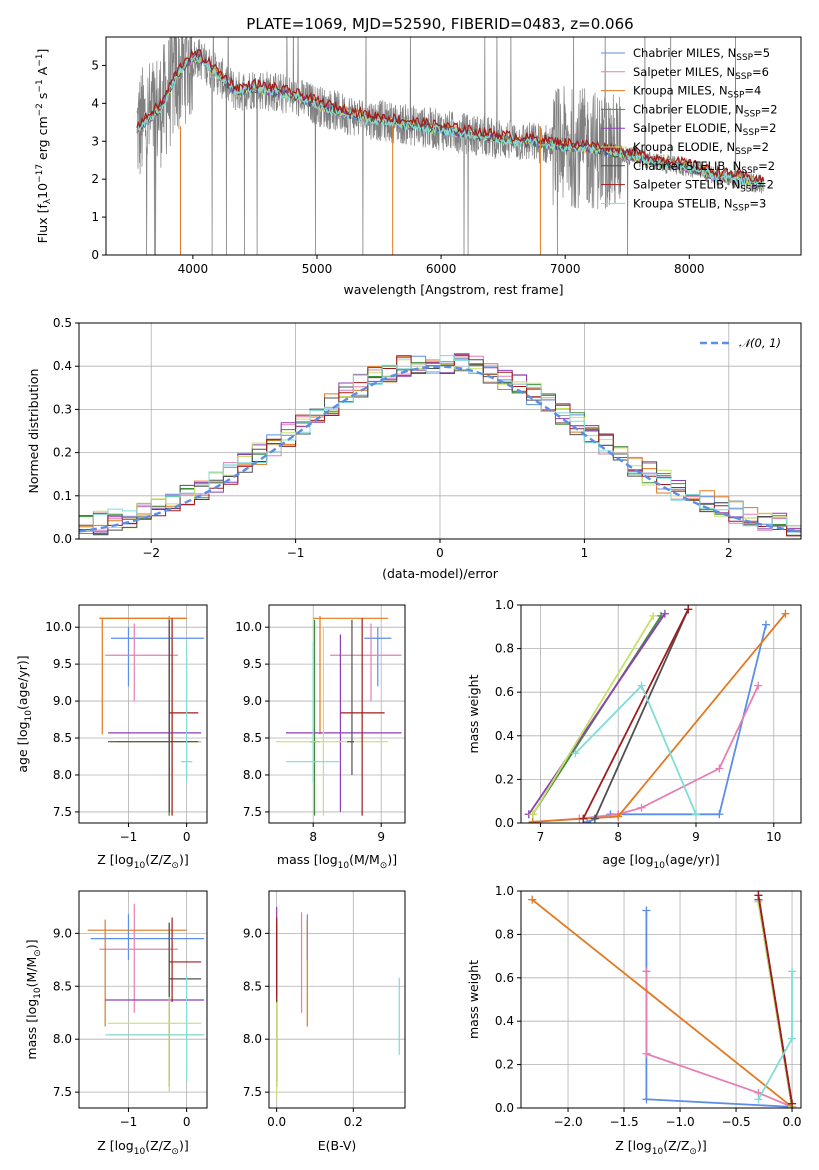  I want to click on age-vs-Z-ytick-label: 10.0, so click(58, 627).